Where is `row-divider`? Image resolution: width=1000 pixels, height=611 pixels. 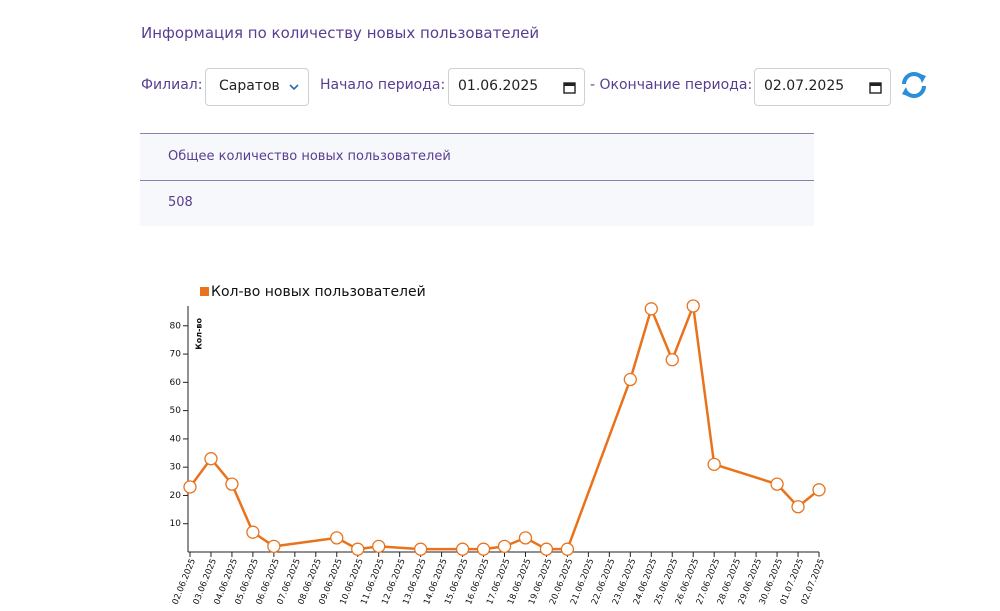 row-divider is located at coordinates (477, 180).